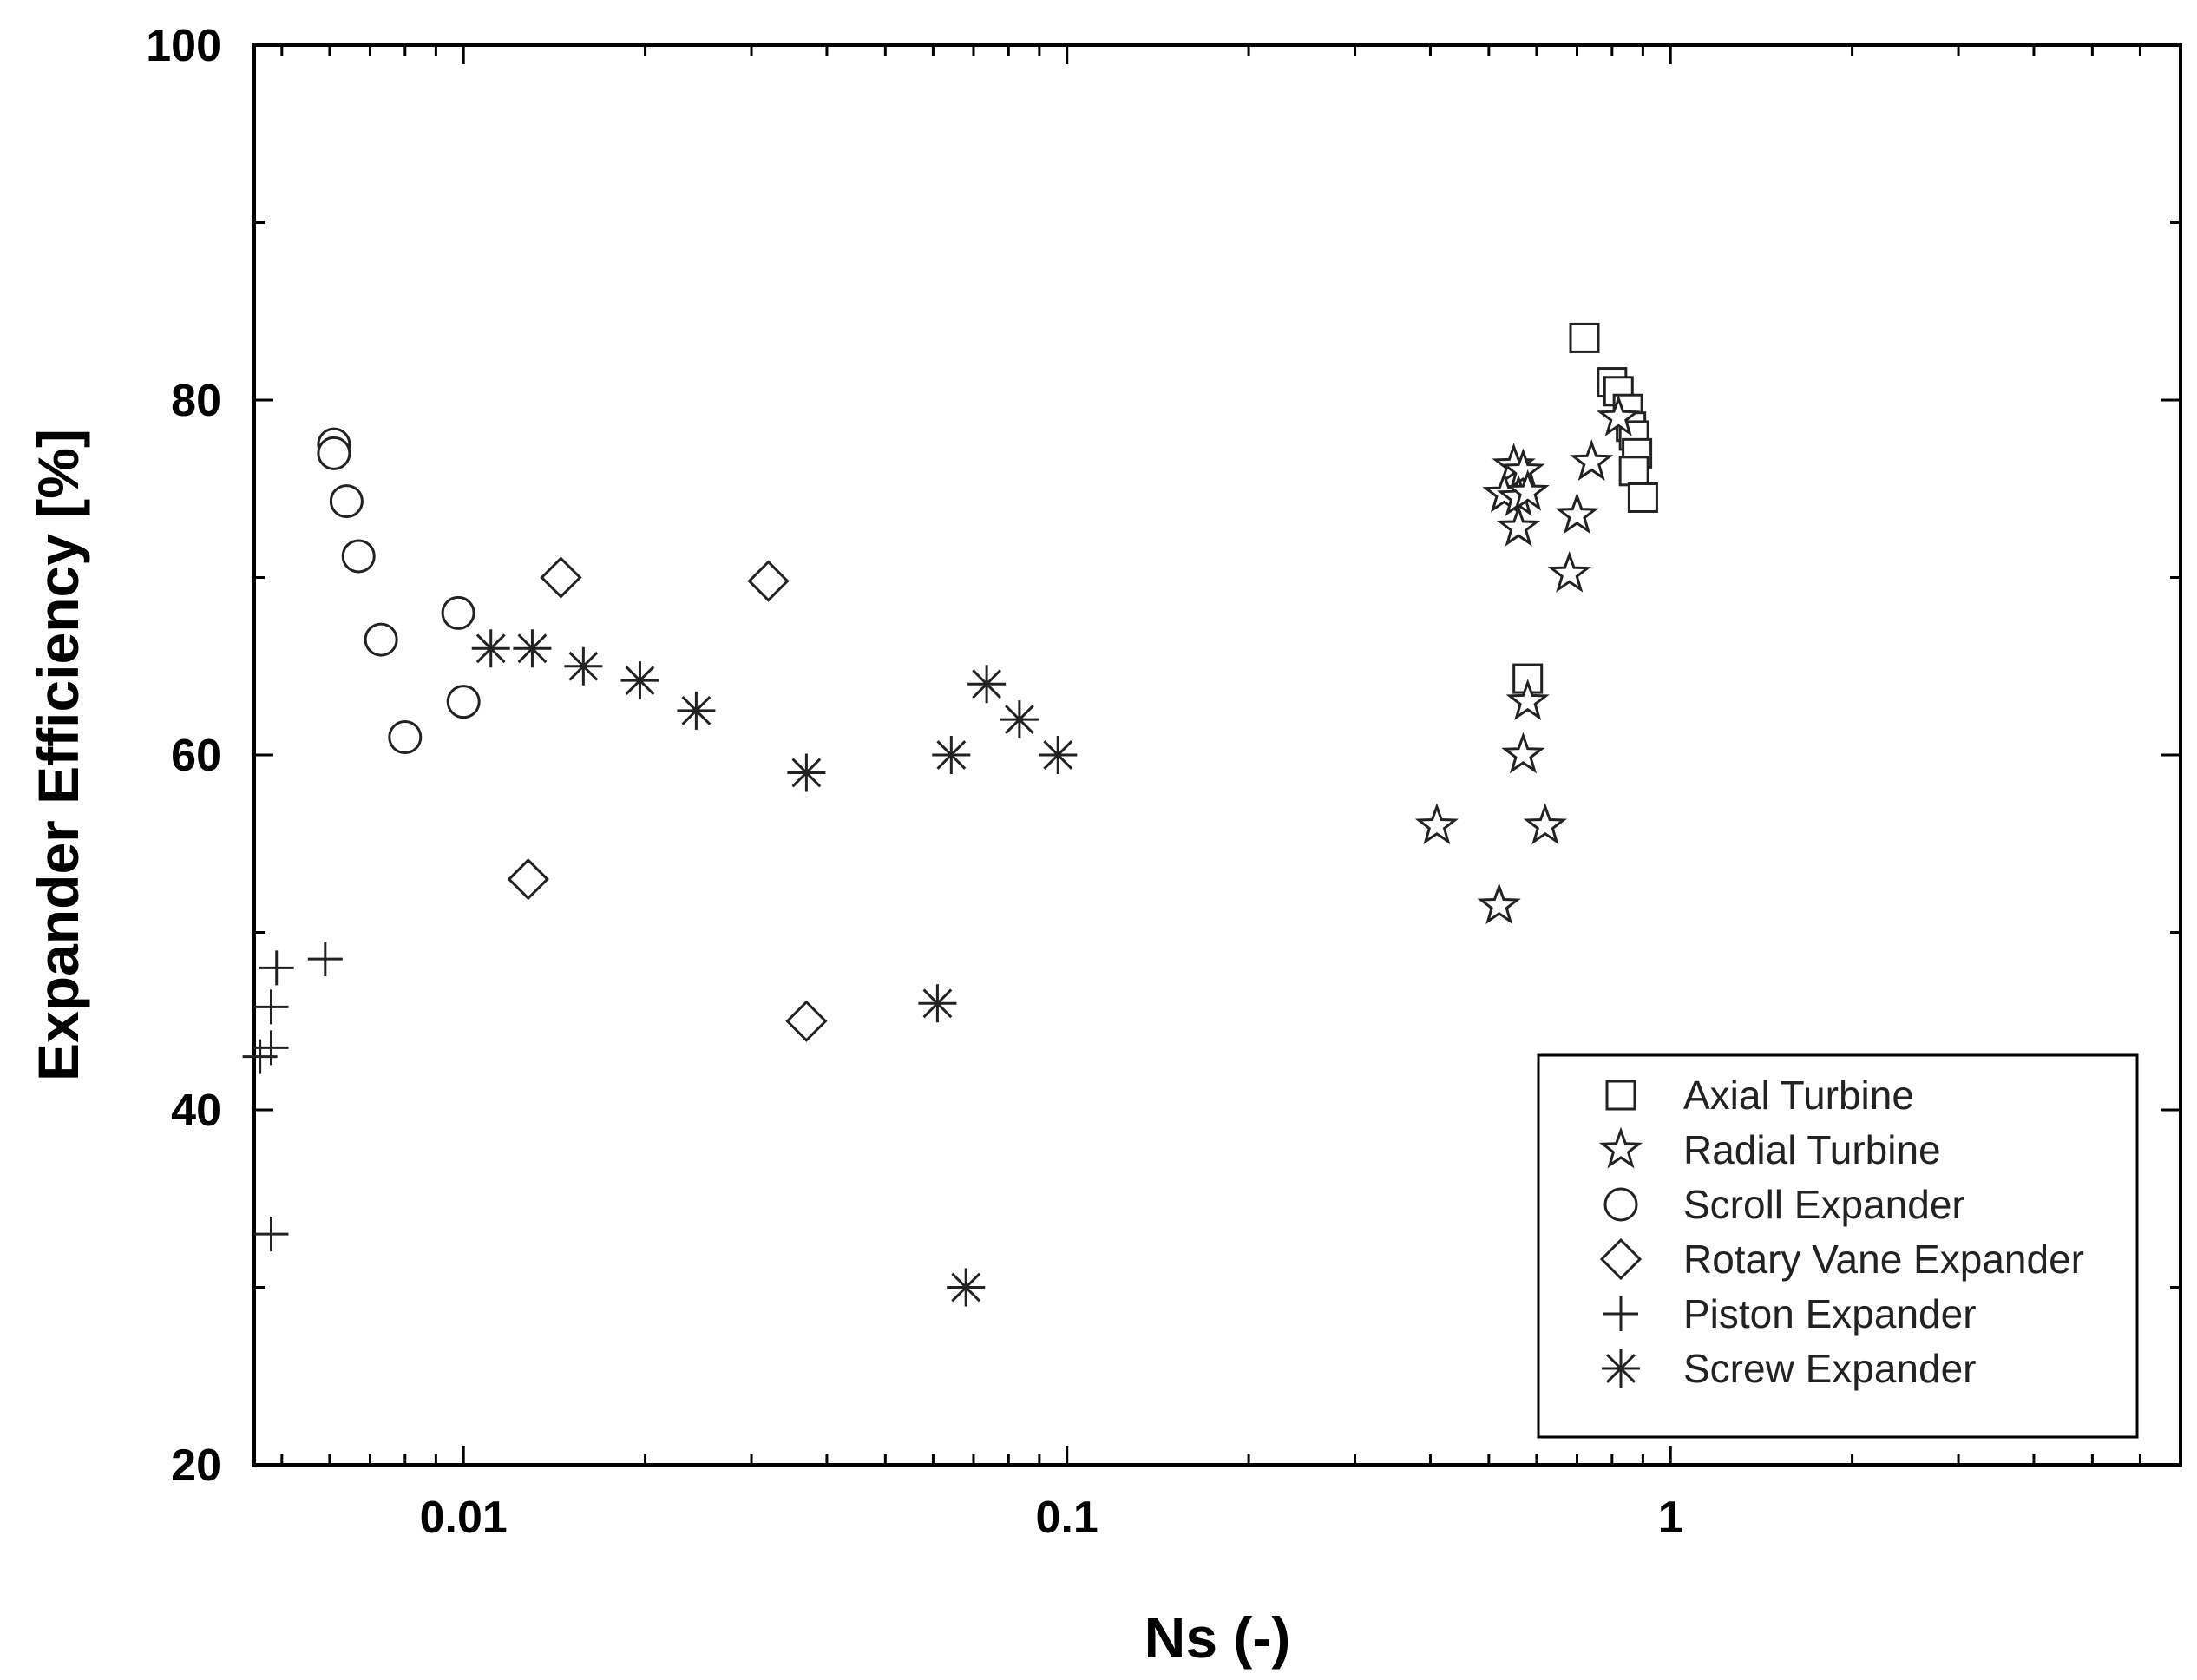 The width and height of the screenshot is (2197, 1680). What do you see at coordinates (1621, 1259) in the screenshot?
I see `legend-marker-diamond` at bounding box center [1621, 1259].